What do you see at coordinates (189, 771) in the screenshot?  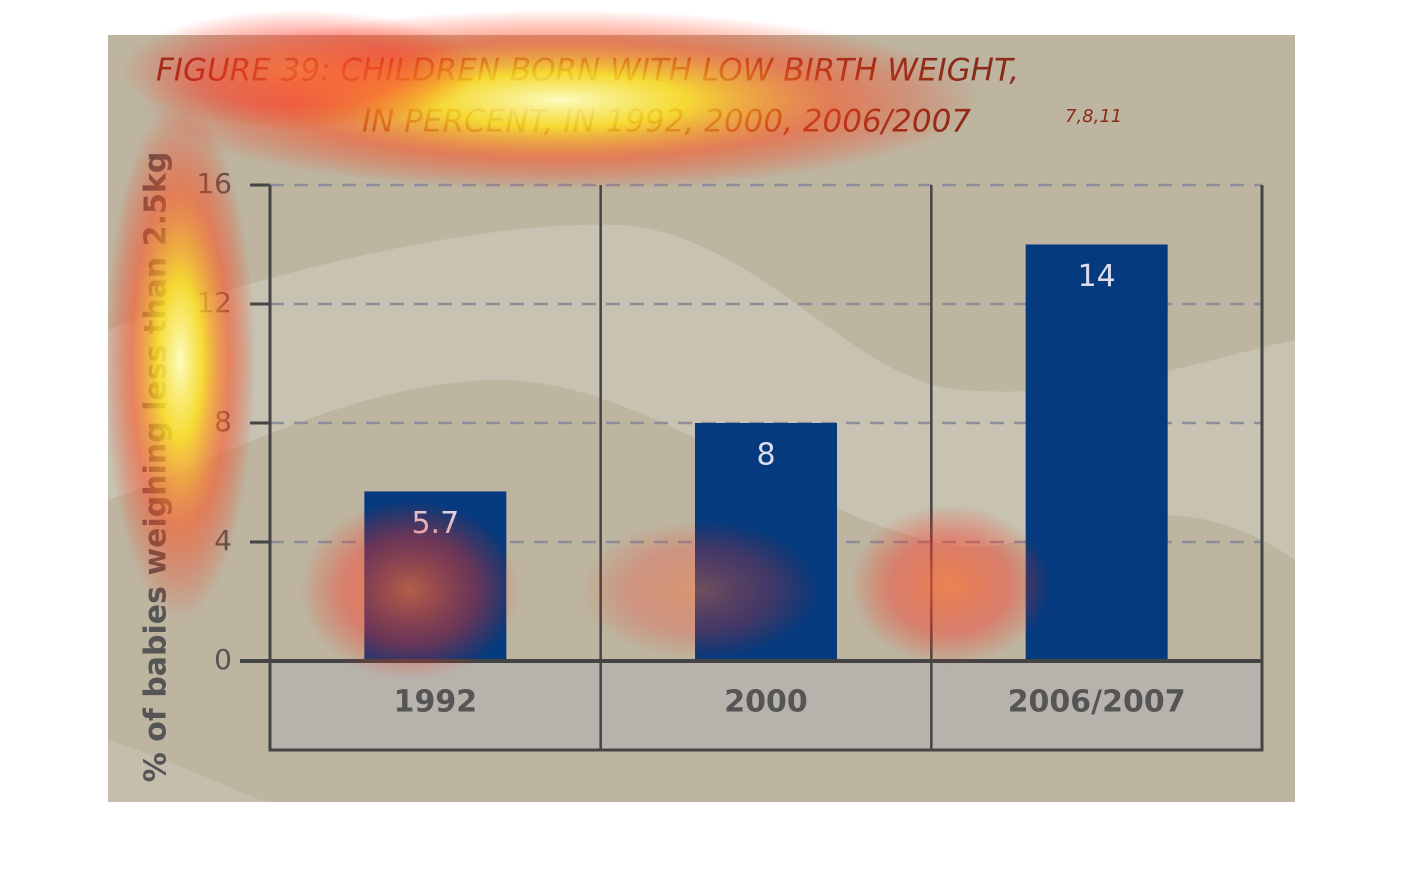 I see `background-wave` at bounding box center [189, 771].